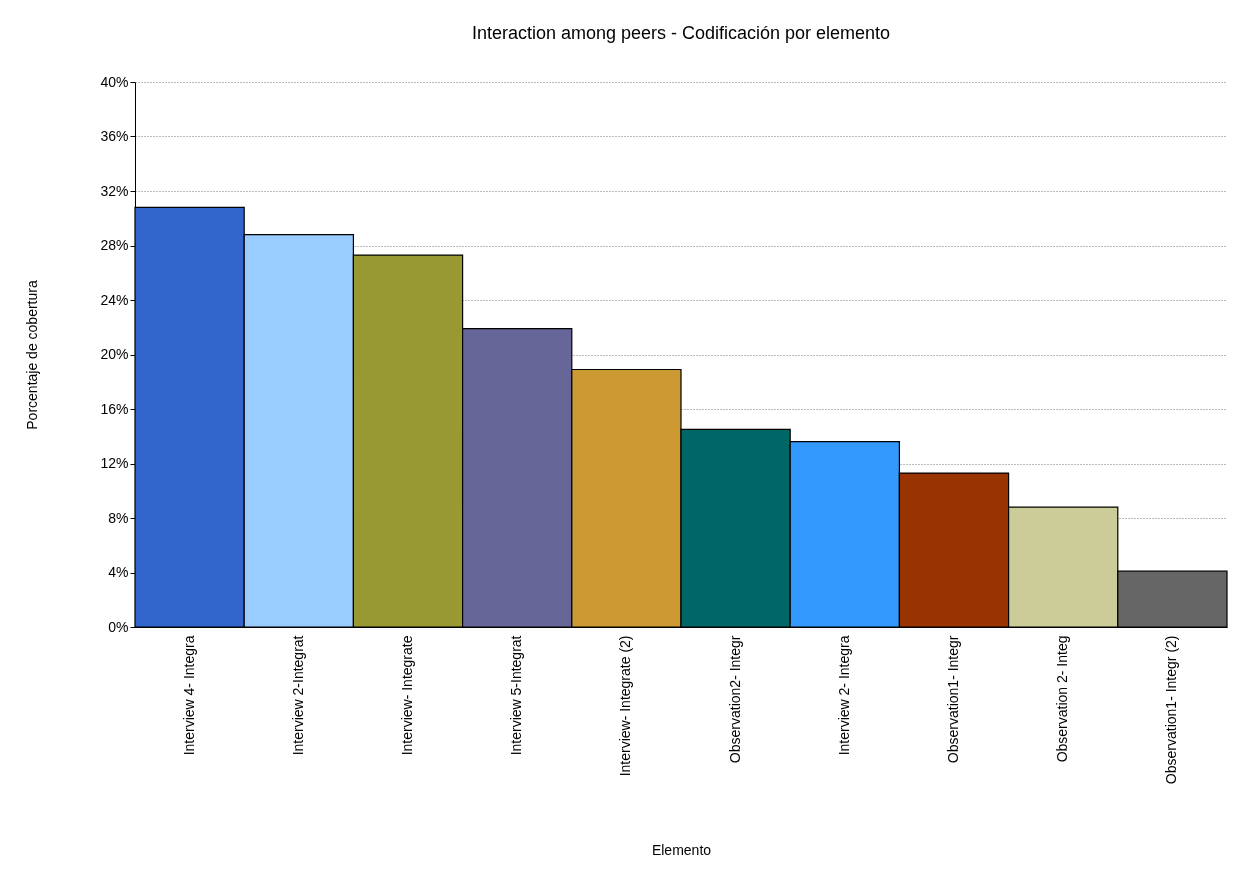  What do you see at coordinates (188, 695) in the screenshot?
I see `x-tick-label: Interview 4- Integra` at bounding box center [188, 695].